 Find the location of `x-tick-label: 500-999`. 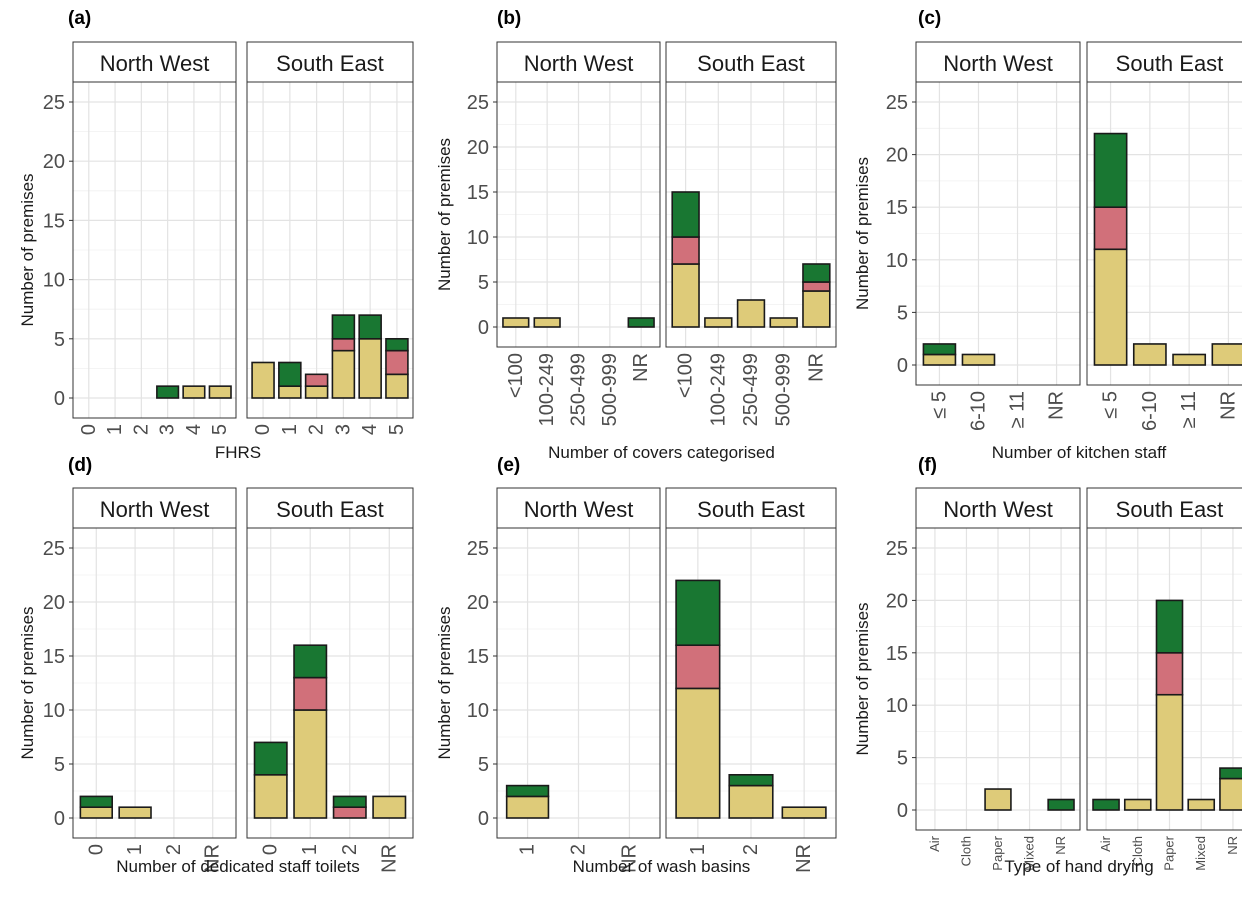

x-tick-label: 500-999 is located at coordinates (610, 389).